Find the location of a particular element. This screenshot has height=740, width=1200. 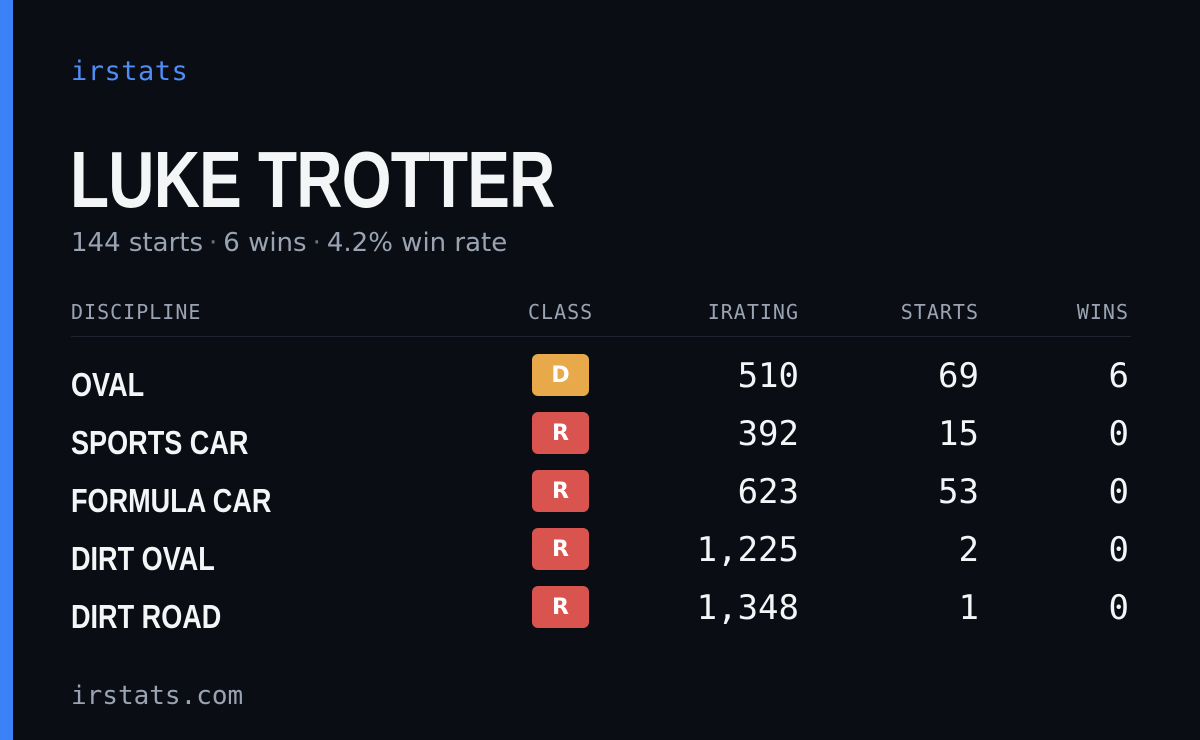

starts-value: 2 is located at coordinates (968, 550).